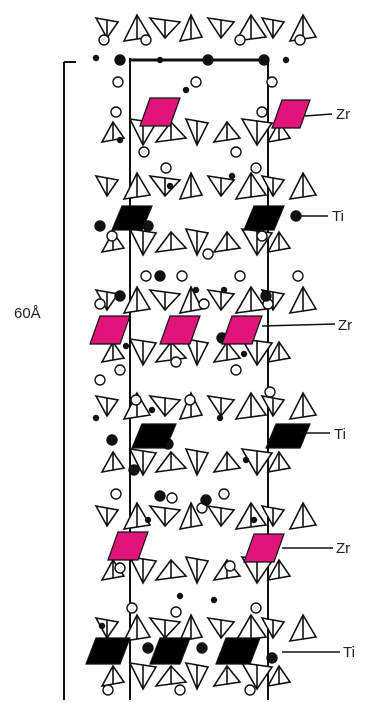 This screenshot has height=703, width=366. Describe the element at coordinates (69, 380) in the screenshot. I see `dimension-bracket` at that location.